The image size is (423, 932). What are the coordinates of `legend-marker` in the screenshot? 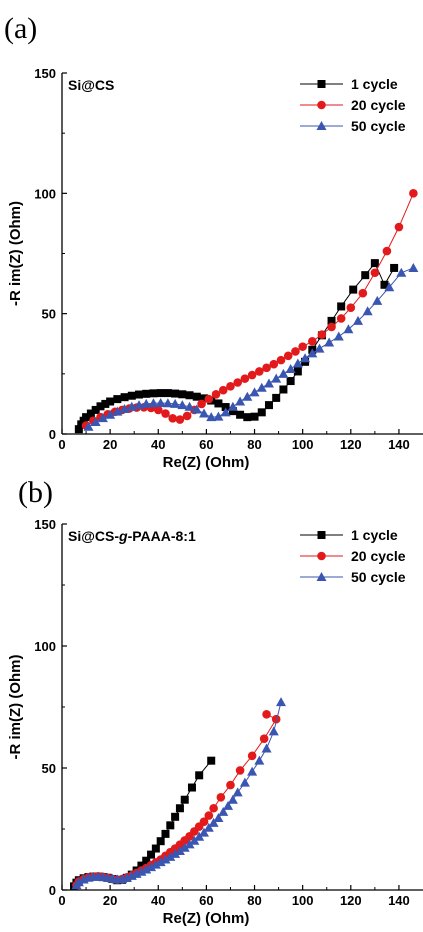 It's located at (321, 84).